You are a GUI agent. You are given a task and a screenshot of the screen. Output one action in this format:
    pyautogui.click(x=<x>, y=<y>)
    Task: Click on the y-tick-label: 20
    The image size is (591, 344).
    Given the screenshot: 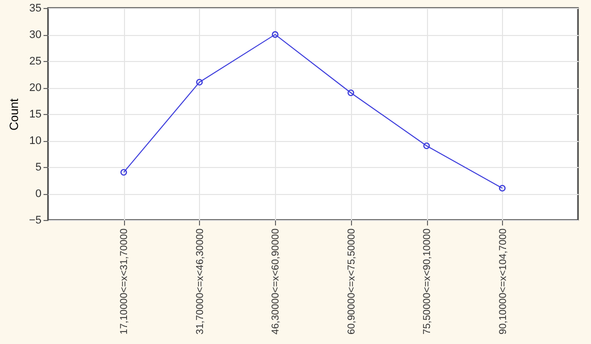 What is the action you would take?
    pyautogui.click(x=35, y=88)
    